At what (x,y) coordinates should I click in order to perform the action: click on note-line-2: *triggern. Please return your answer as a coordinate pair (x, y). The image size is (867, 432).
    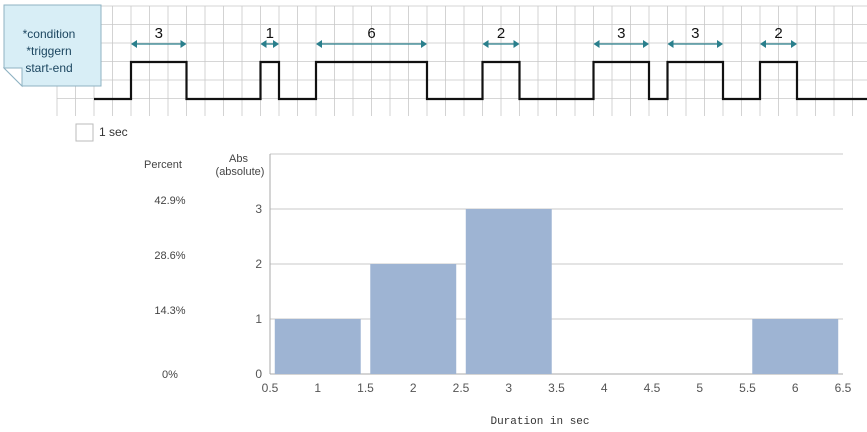
    Looking at the image, I should click on (48, 51).